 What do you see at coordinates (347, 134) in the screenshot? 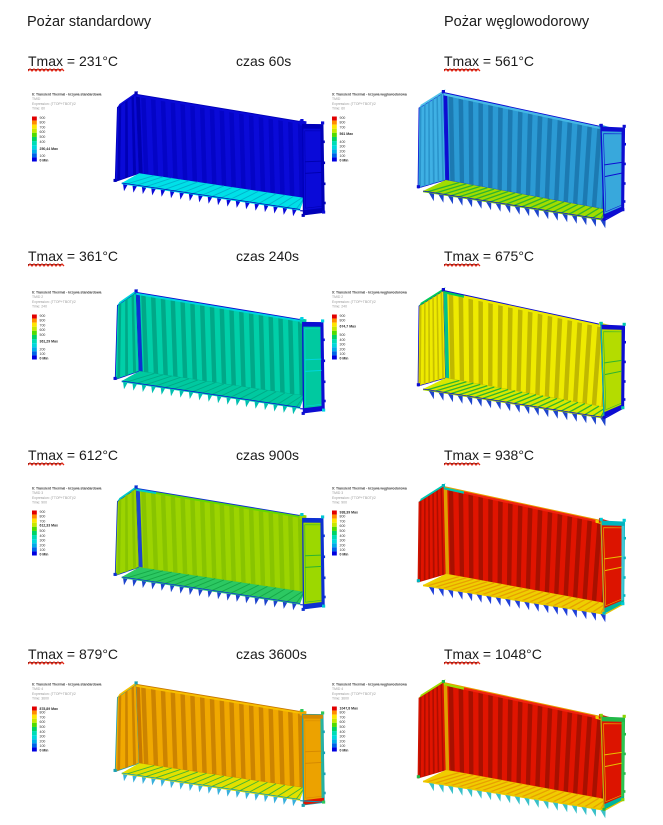
I see `svg-text: 561 Max` at bounding box center [347, 134].